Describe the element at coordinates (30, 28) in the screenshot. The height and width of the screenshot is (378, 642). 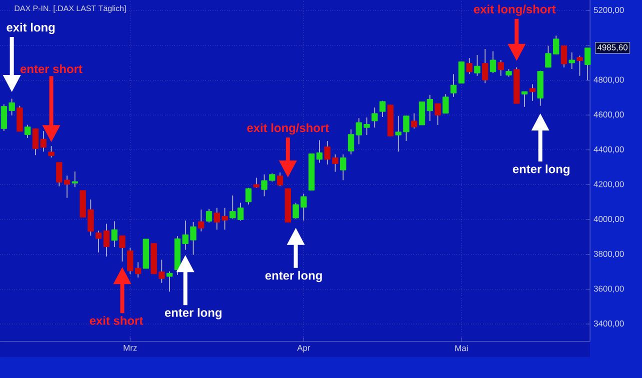
I see `annotation: exit long` at that location.